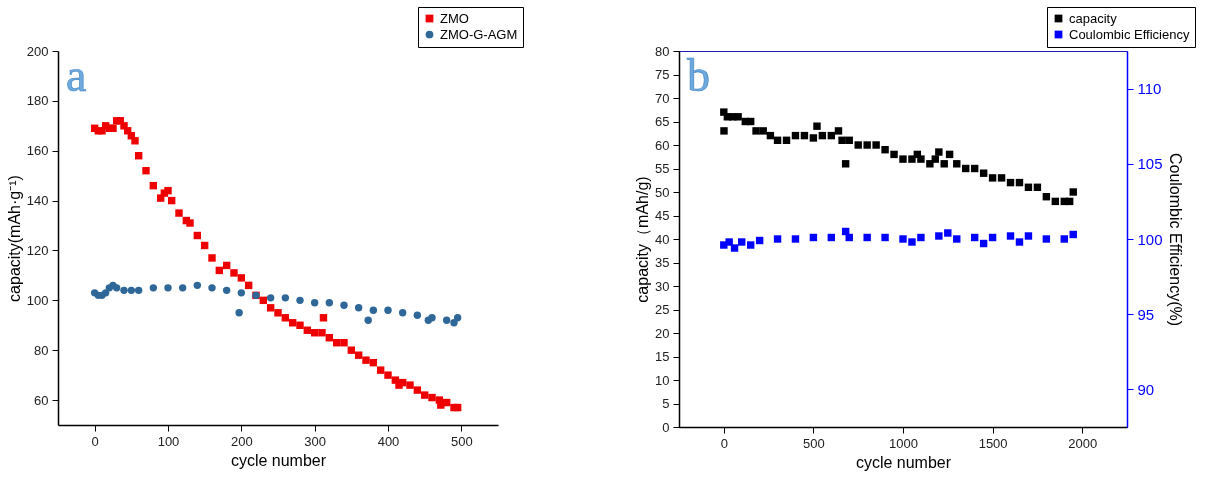  I want to click on y2-tick-label: 90, so click(1146, 389).